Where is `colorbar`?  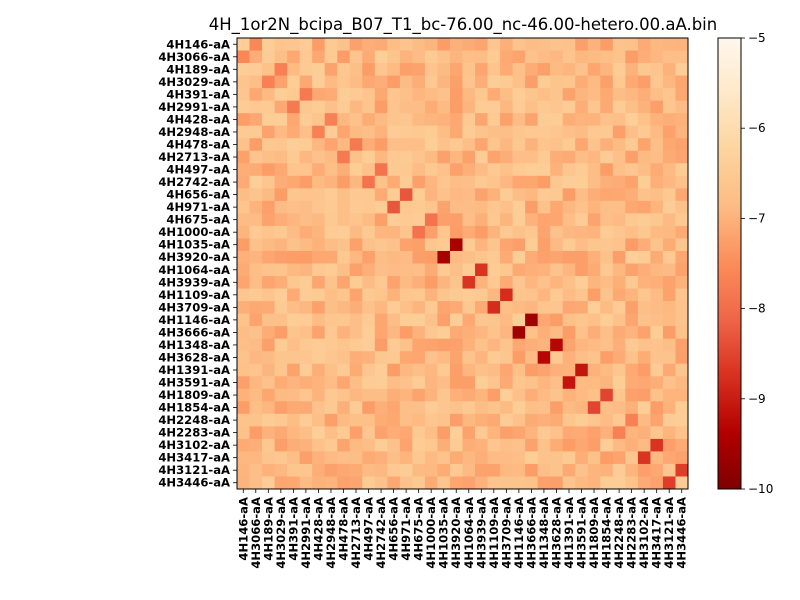 colorbar is located at coordinates (729, 263).